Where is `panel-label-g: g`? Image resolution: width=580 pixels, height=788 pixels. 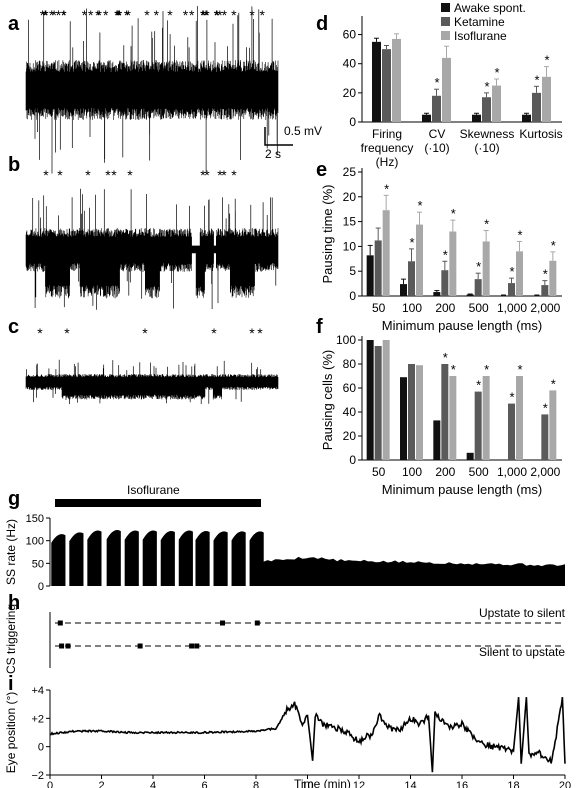 panel-label-g: g is located at coordinates (14, 499).